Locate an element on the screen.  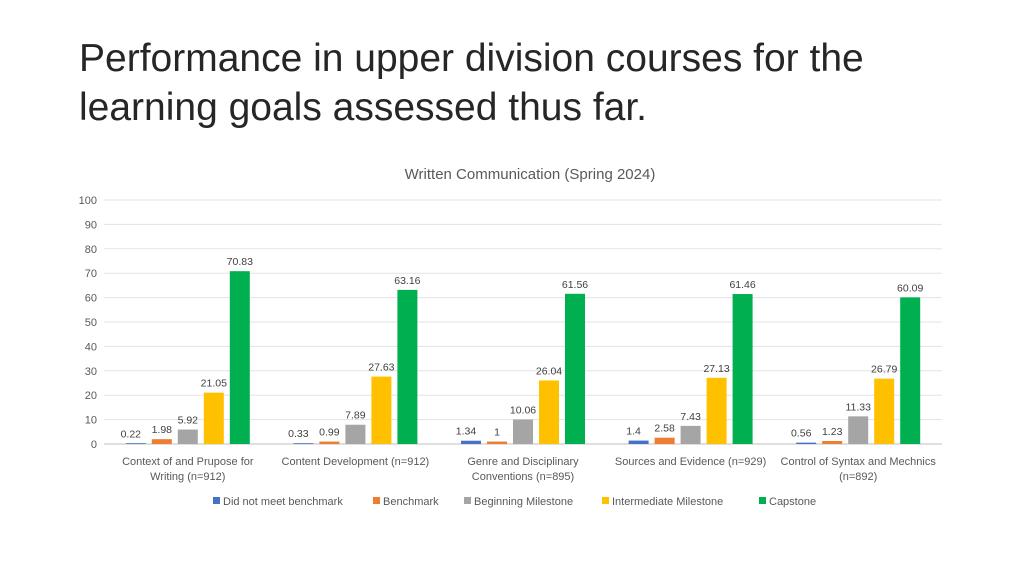
y-tick-label: 60 is located at coordinates (91, 299).